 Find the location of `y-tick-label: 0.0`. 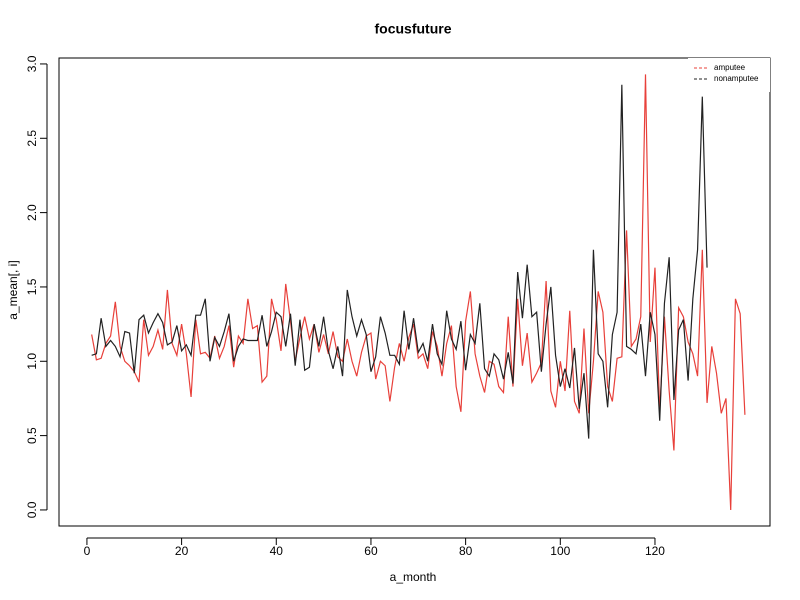

y-tick-label: 0.0 is located at coordinates (32, 509).